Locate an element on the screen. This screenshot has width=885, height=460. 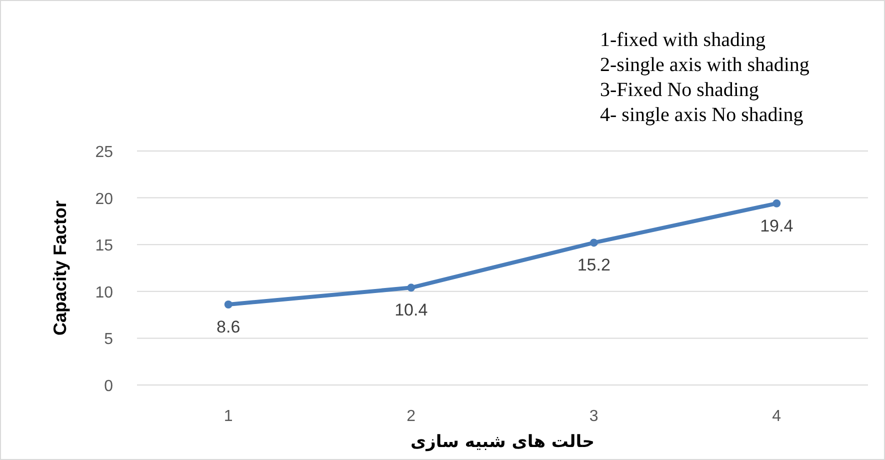
text: 4- single axis No shading is located at coordinates (702, 115).